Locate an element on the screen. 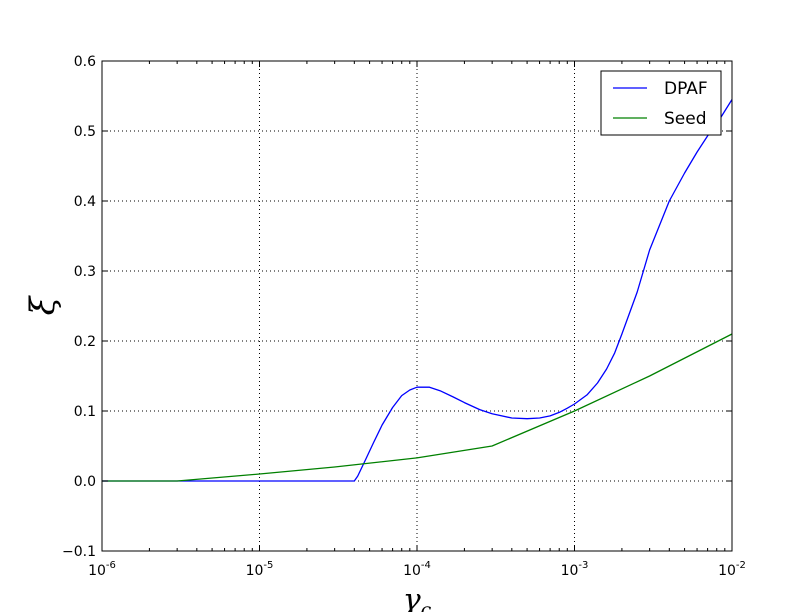  legend: DPAF Seed is located at coordinates (661, 103).